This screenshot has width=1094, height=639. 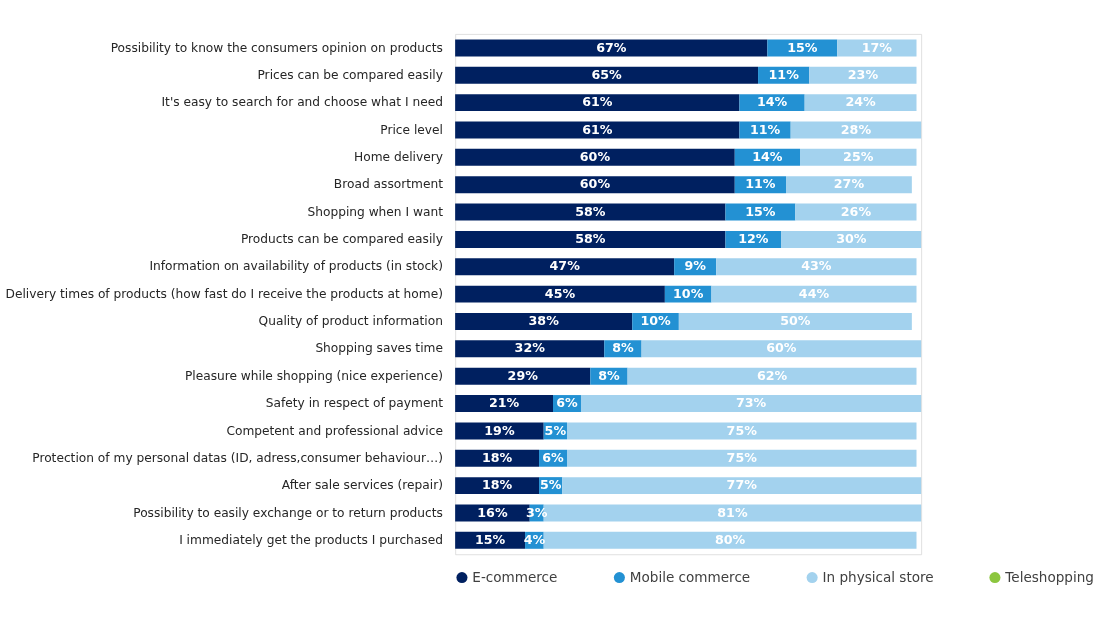 What do you see at coordinates (311, 539) in the screenshot?
I see `y-tick-label: I immediately get the products I purchased` at bounding box center [311, 539].